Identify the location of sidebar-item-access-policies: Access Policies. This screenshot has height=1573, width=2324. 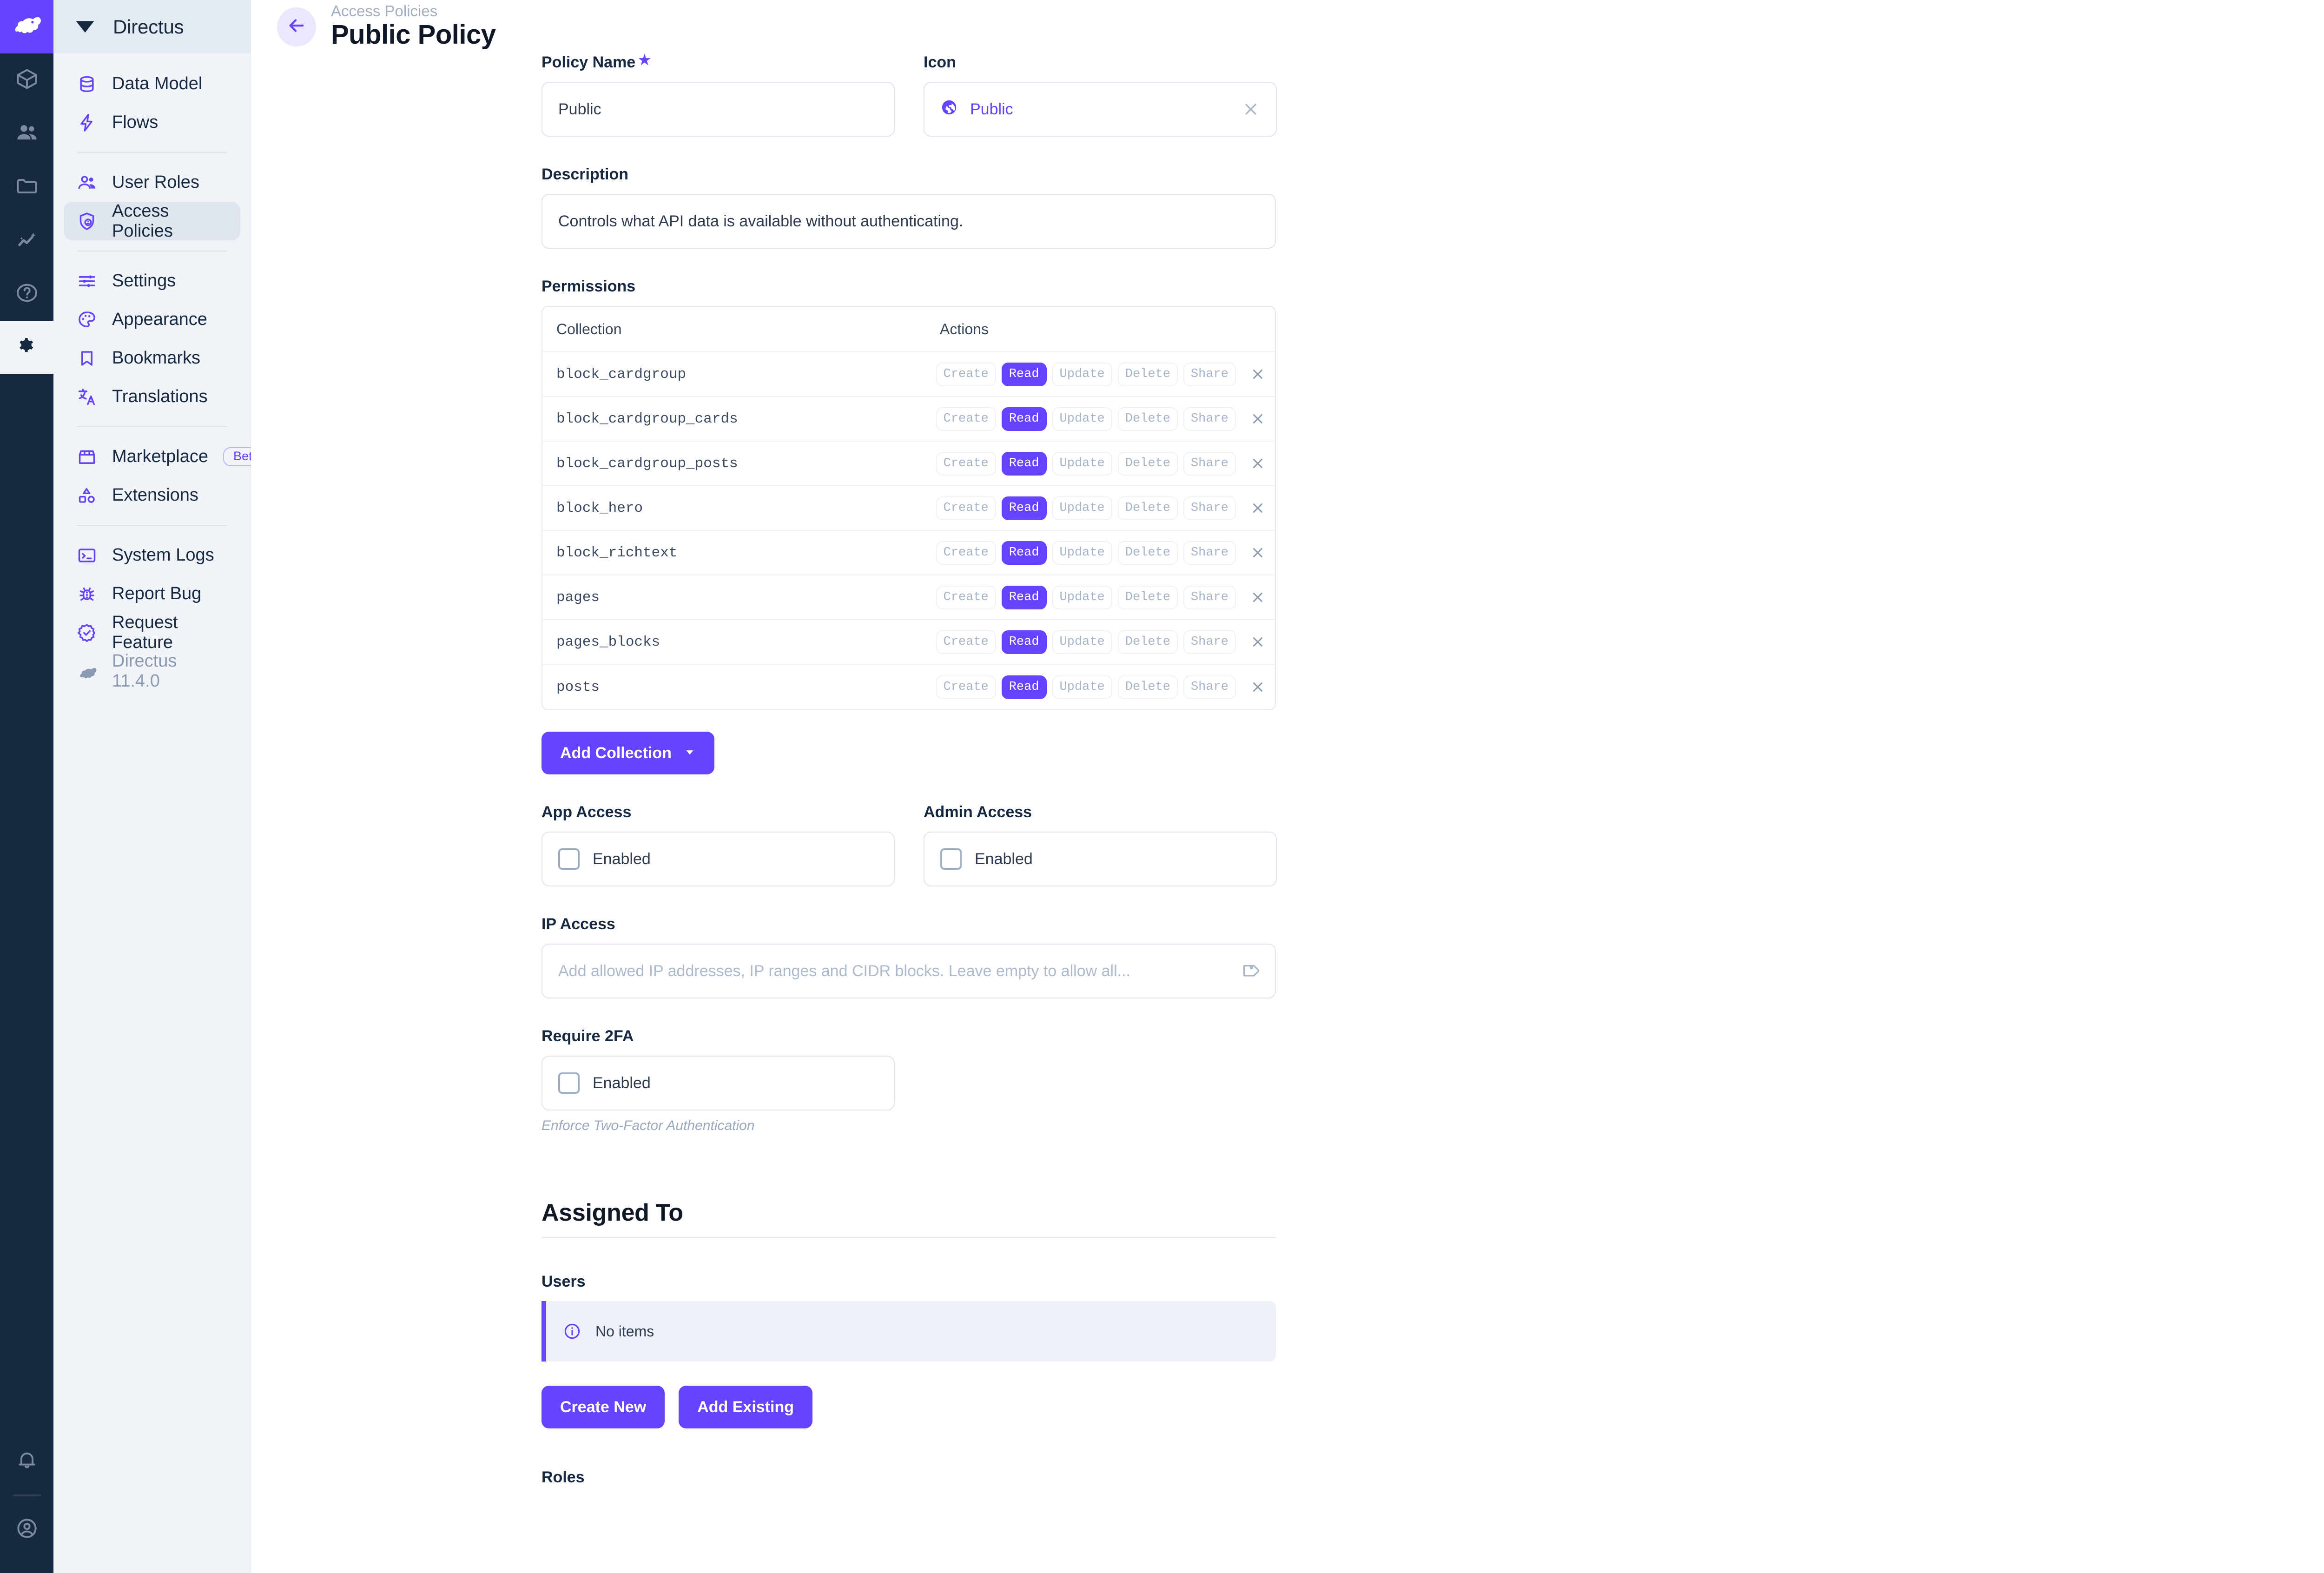
(152, 221).